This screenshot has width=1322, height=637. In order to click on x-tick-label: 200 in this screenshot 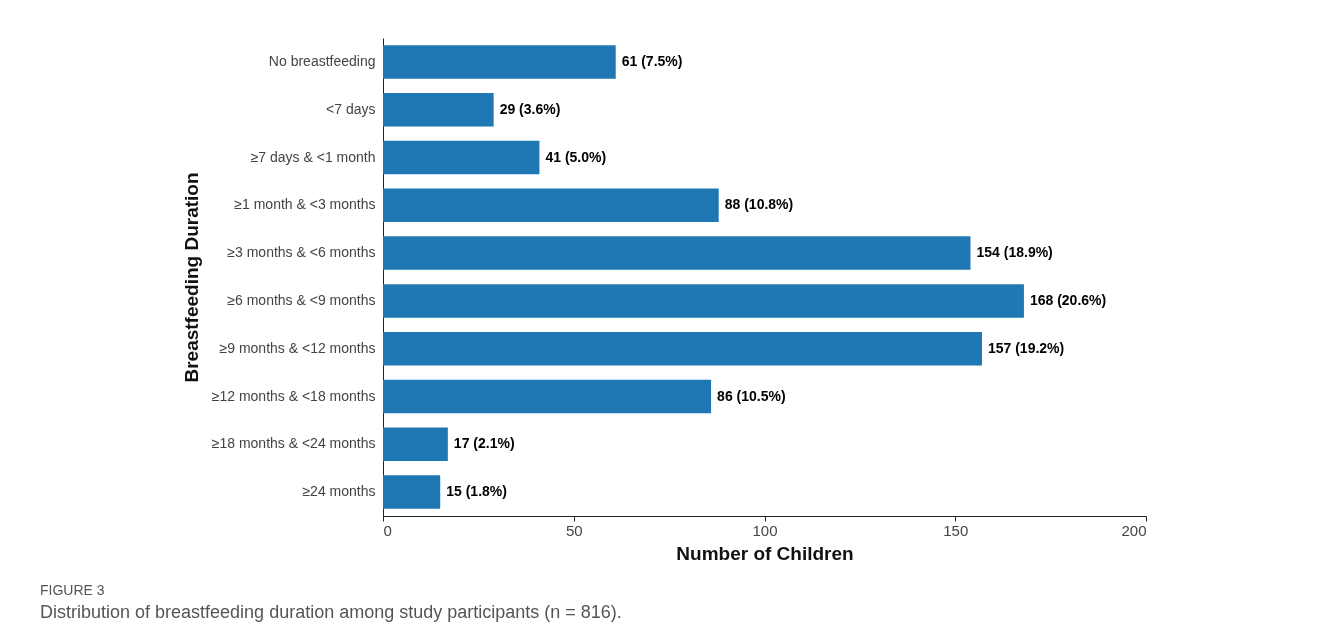, I will do `click(1134, 530)`.